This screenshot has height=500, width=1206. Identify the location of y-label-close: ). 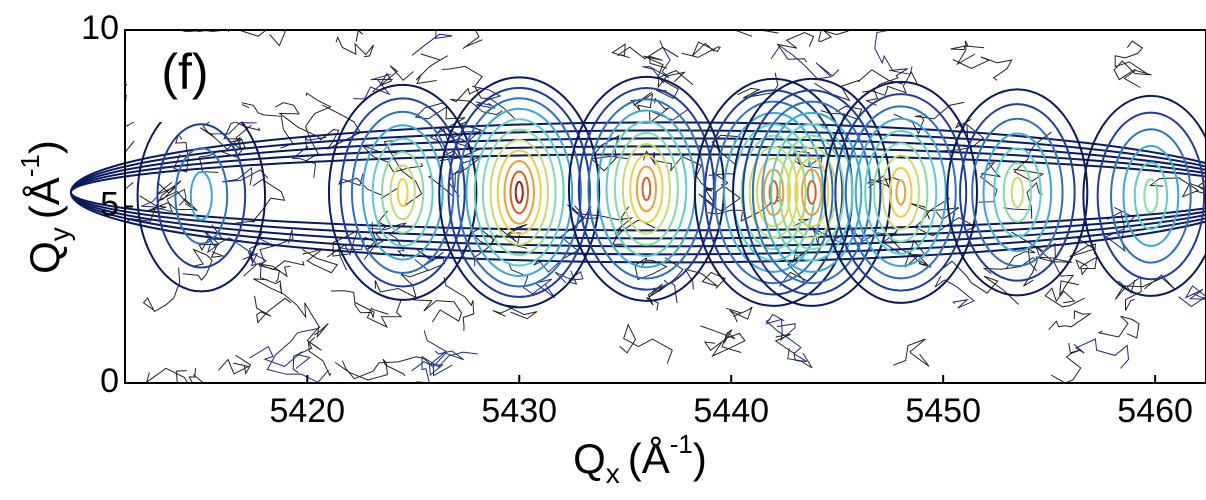
(44, 147).